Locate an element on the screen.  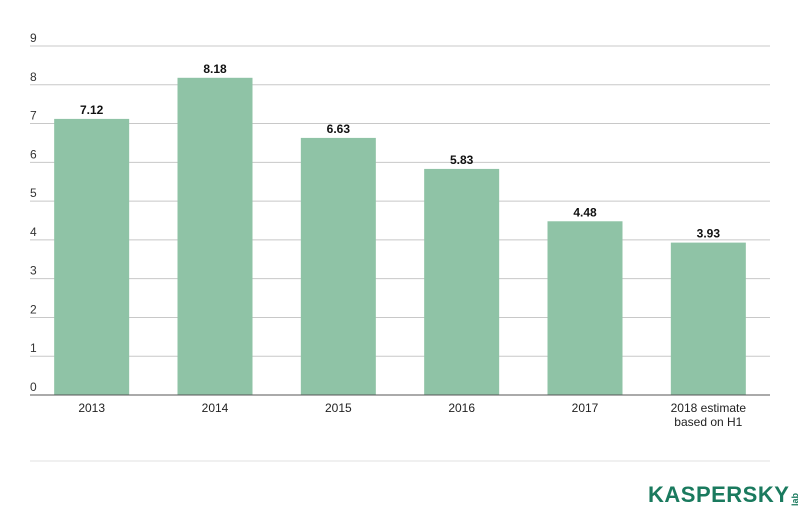
y-tick-label: 5 is located at coordinates (33, 193).